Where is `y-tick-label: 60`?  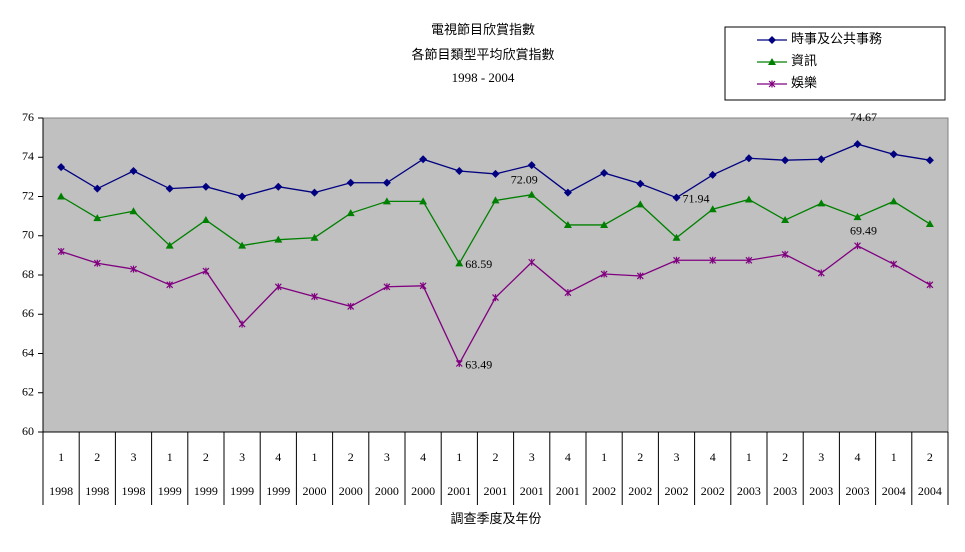 y-tick-label: 60 is located at coordinates (28, 431).